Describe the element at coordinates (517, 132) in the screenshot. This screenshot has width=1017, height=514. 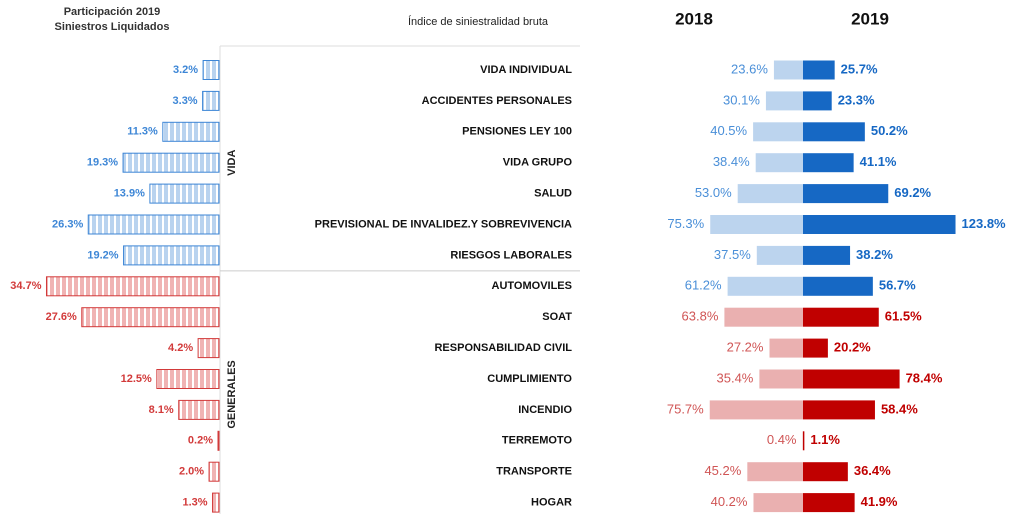
I see `category-label: PENSIONES LEY 100` at that location.